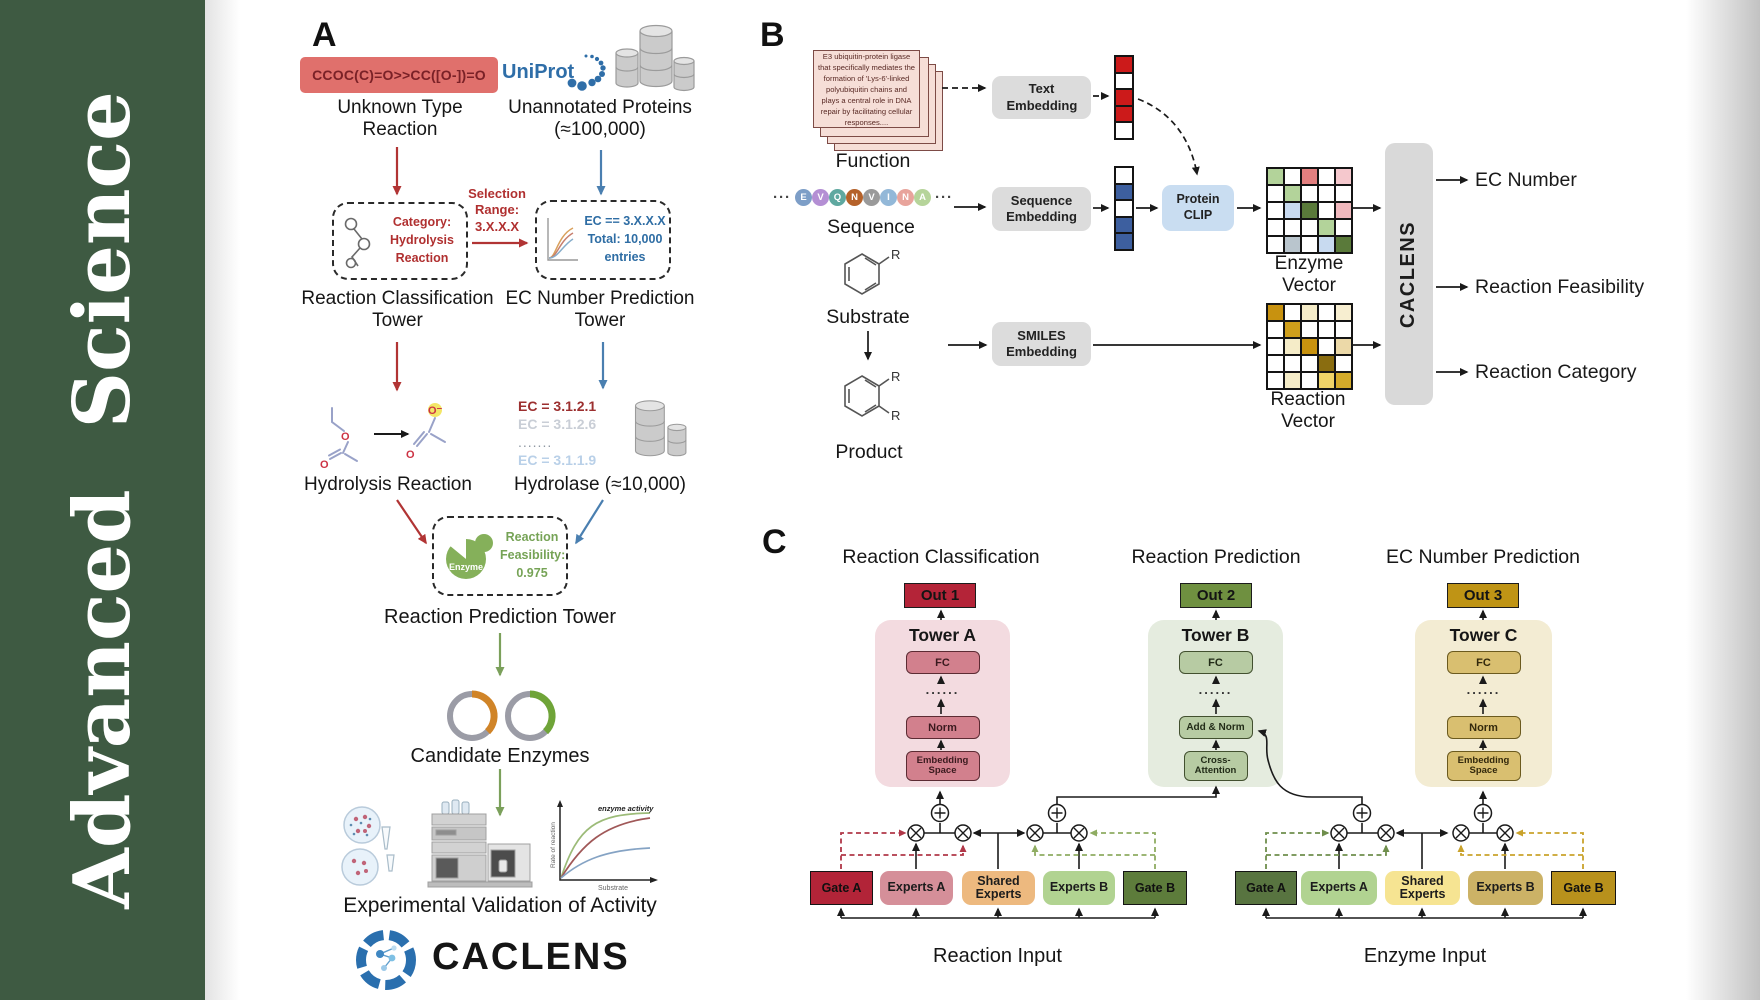 The image size is (1760, 1000). Describe the element at coordinates (942, 727) in the screenshot. I see `tower-a-norm: Norm` at that location.